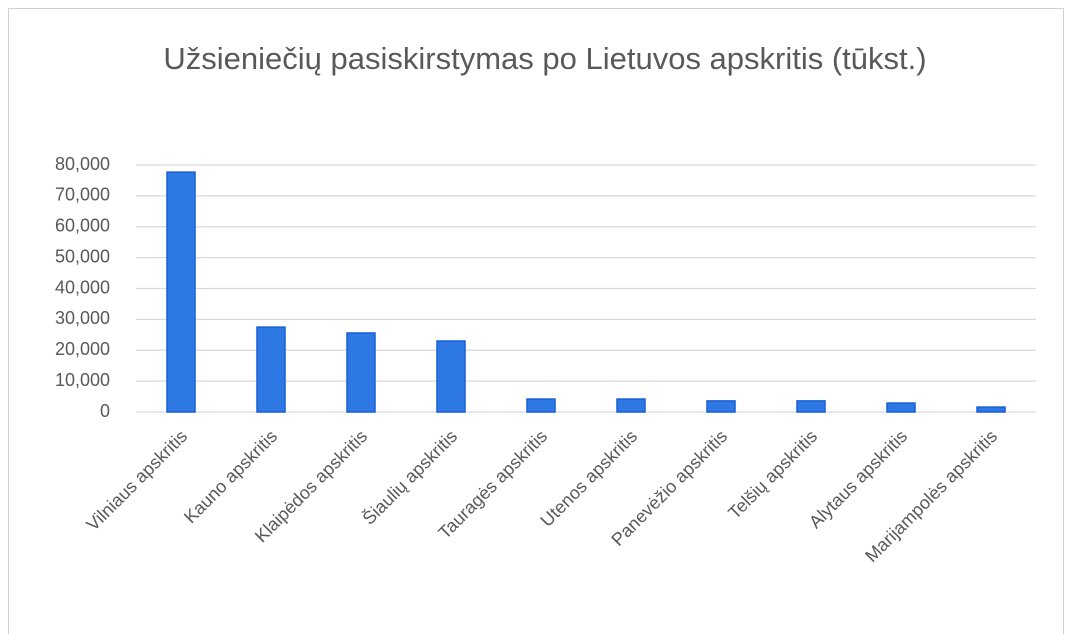 The height and width of the screenshot is (634, 1074). Describe the element at coordinates (858, 479) in the screenshot. I see `x-tick-label: Alytaus apskritis` at that location.